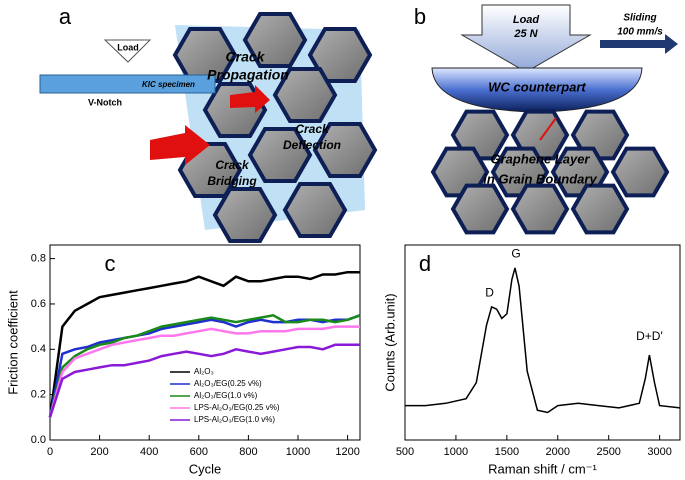 The height and width of the screenshot is (480, 685). Describe the element at coordinates (248, 75) in the screenshot. I see `crack-label: Propagation` at that location.